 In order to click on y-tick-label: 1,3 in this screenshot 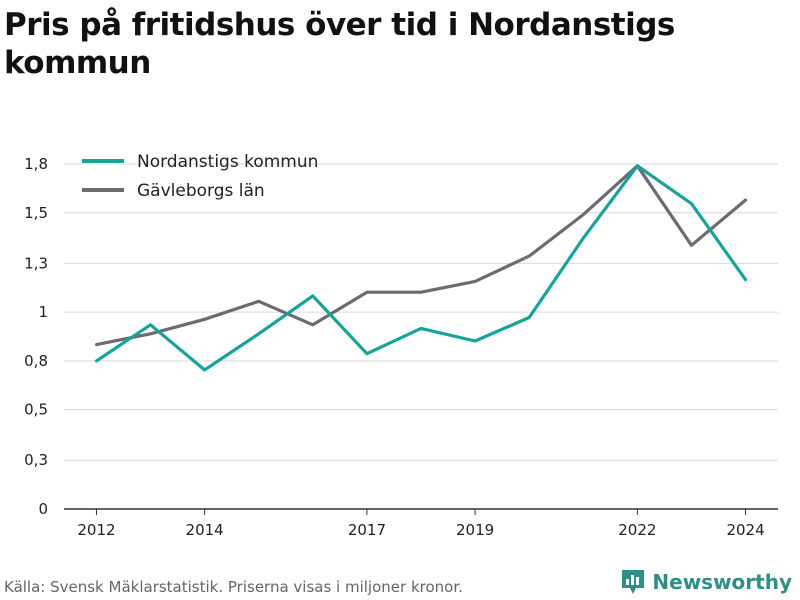, I will do `click(36, 263)`.